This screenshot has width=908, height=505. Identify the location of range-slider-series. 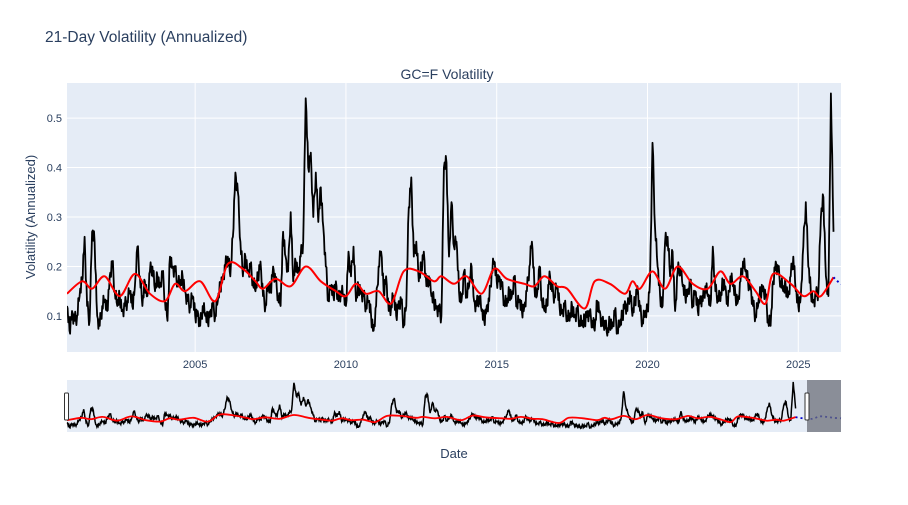
(454, 405).